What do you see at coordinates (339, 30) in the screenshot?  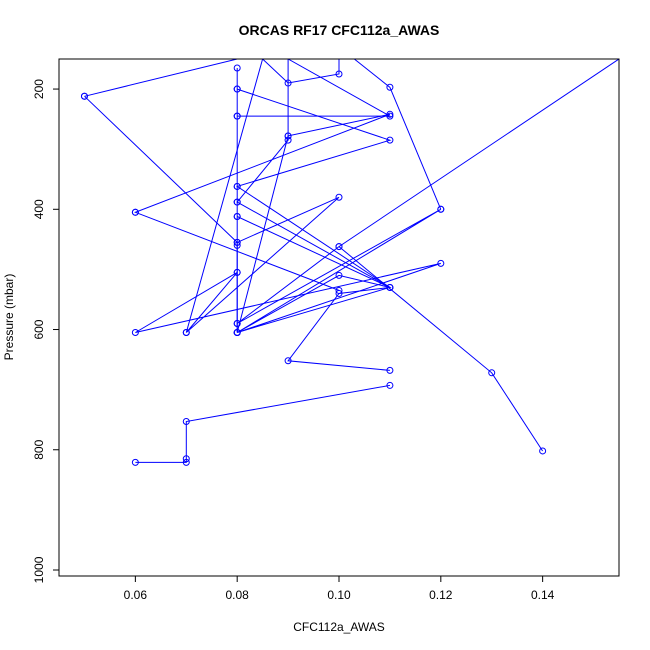 I see `chart-title: ORCAS RF17 CFC112a_AWAS` at bounding box center [339, 30].